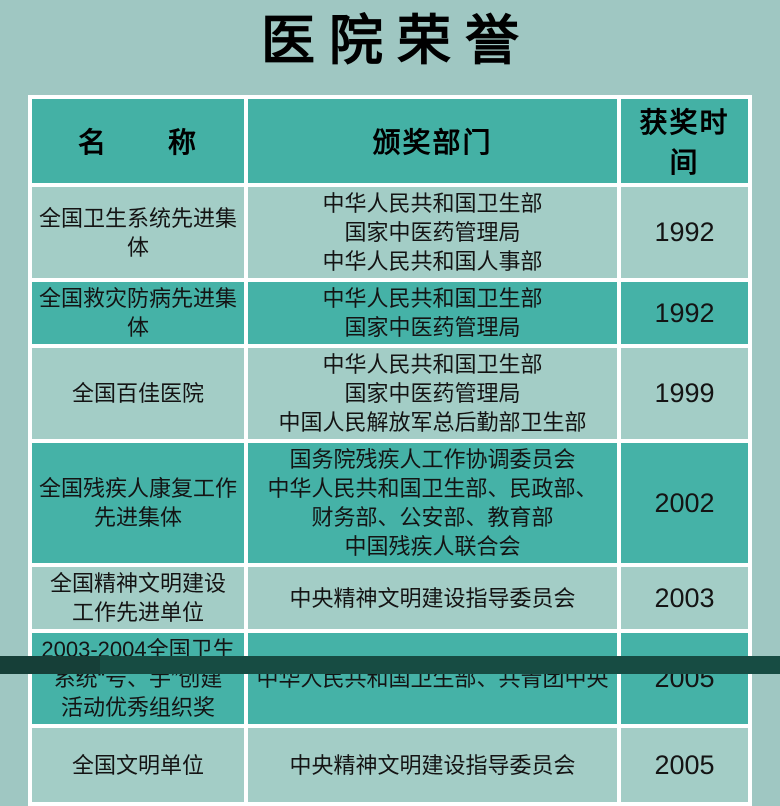  What do you see at coordinates (432, 678) in the screenshot?
I see `awarding-department-cell: 中华人民共和国卫生部、共青团中央` at bounding box center [432, 678].